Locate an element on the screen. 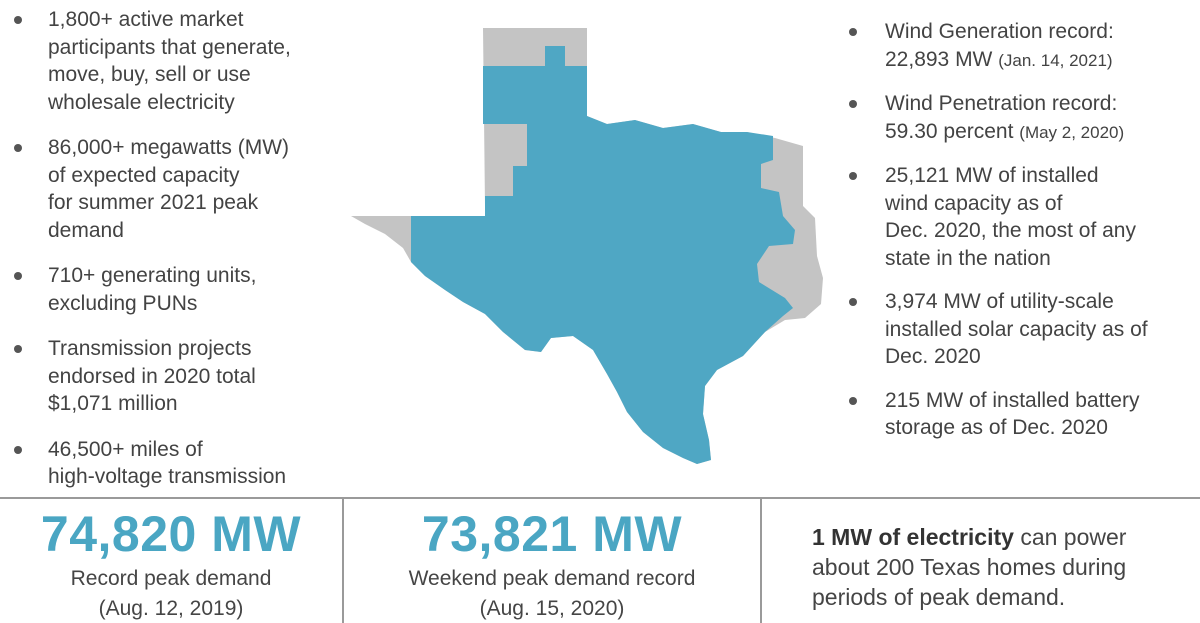 The image size is (1200, 623). fact-text: 22,893 MW is located at coordinates (939, 59).